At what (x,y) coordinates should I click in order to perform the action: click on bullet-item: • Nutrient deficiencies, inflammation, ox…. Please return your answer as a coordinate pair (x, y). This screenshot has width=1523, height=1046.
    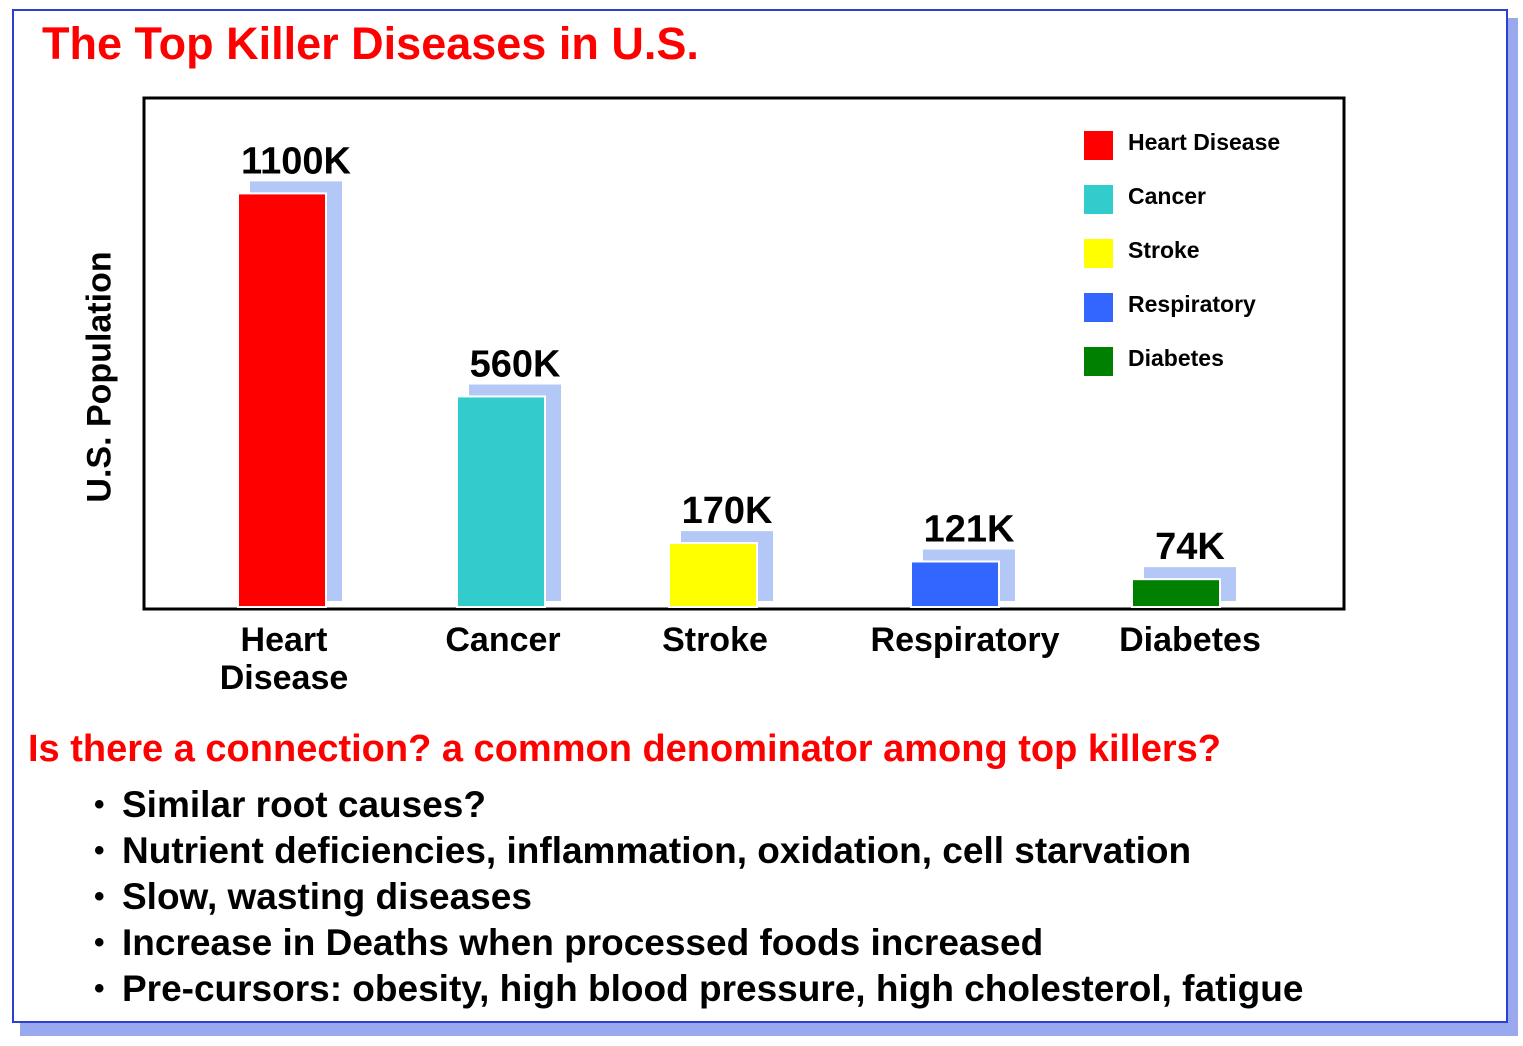
    Looking at the image, I should click on (698, 851).